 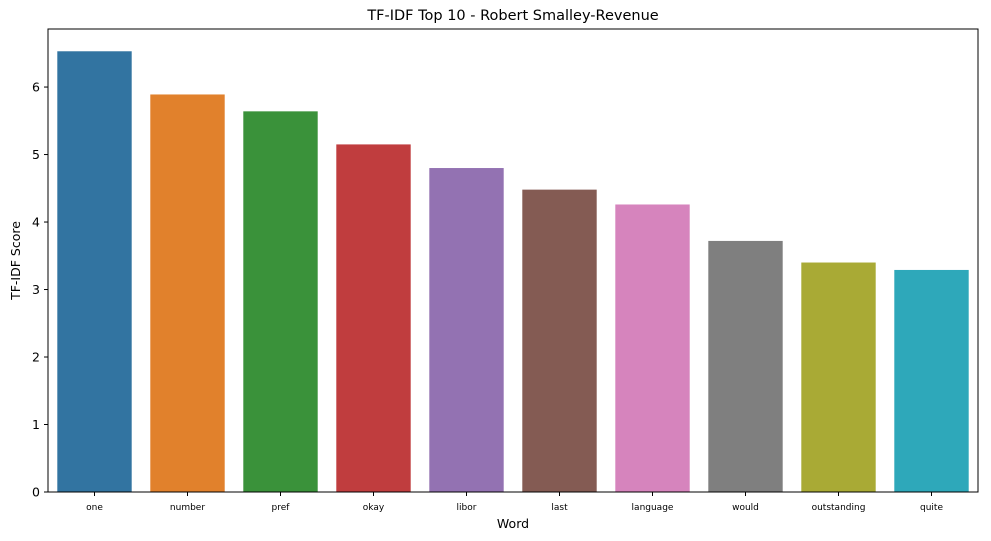 What do you see at coordinates (467, 508) in the screenshot?
I see `x-tick-label: libor` at bounding box center [467, 508].